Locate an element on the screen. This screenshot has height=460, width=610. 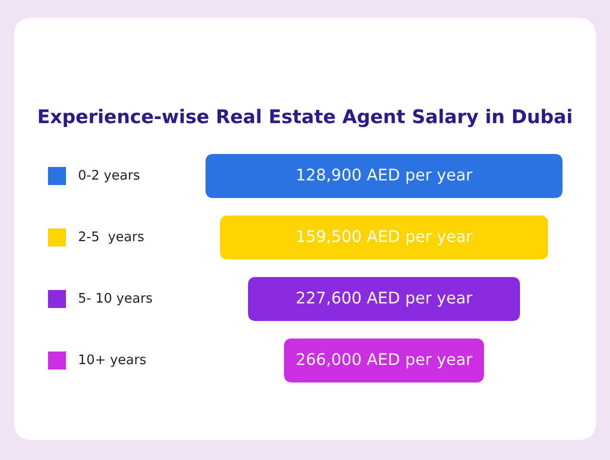
data-label: 227,600 AED per year is located at coordinates (384, 299).